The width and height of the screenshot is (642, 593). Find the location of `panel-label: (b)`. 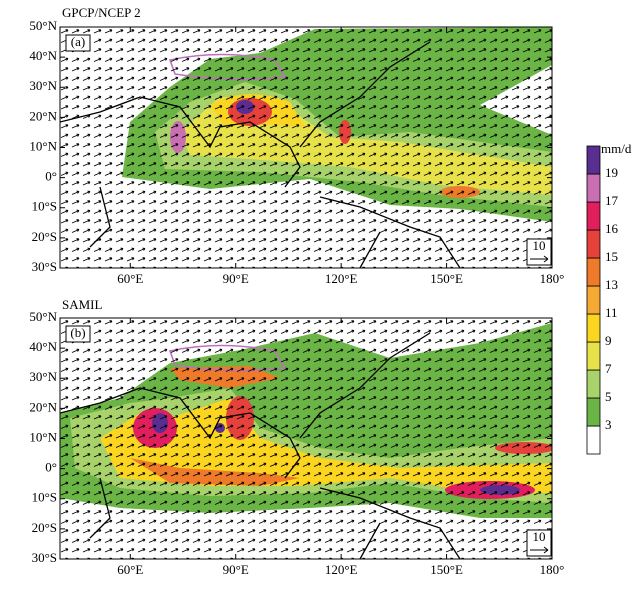

panel-label: (b) is located at coordinates (77, 332).